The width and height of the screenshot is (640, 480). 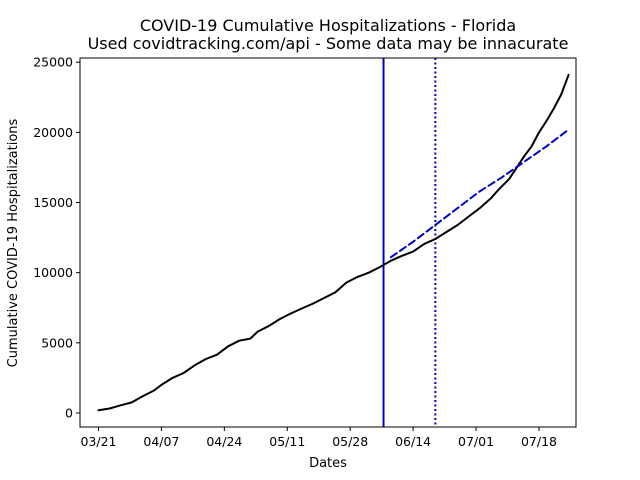 What do you see at coordinates (224, 441) in the screenshot?
I see `x-tick-label: 04/24` at bounding box center [224, 441].